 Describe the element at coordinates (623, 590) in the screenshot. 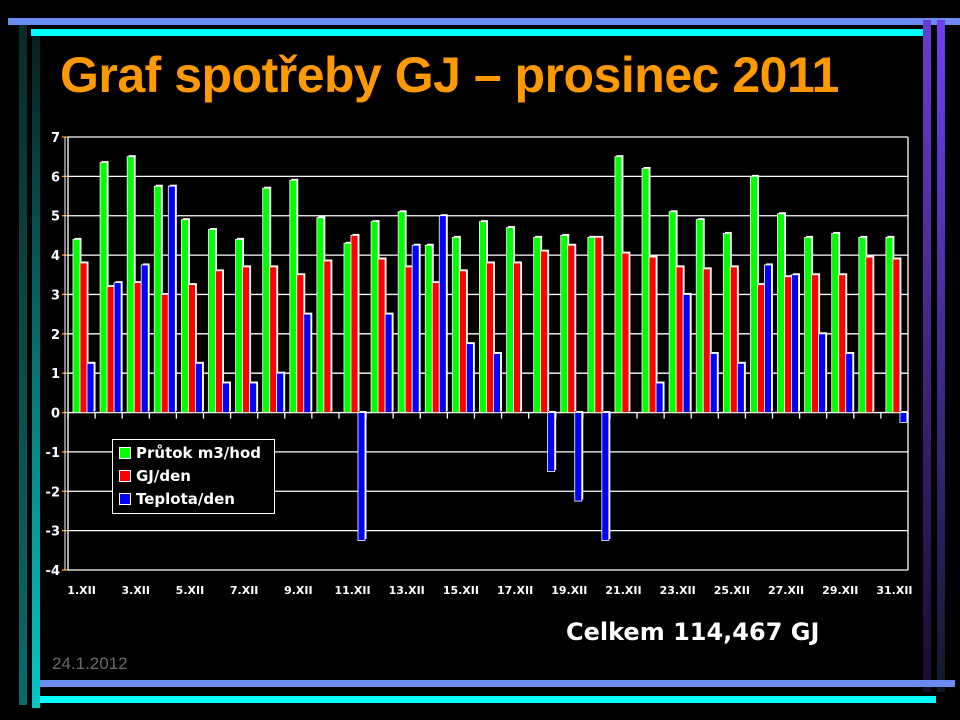

I see `x-tick-label: 21.XII` at that location.